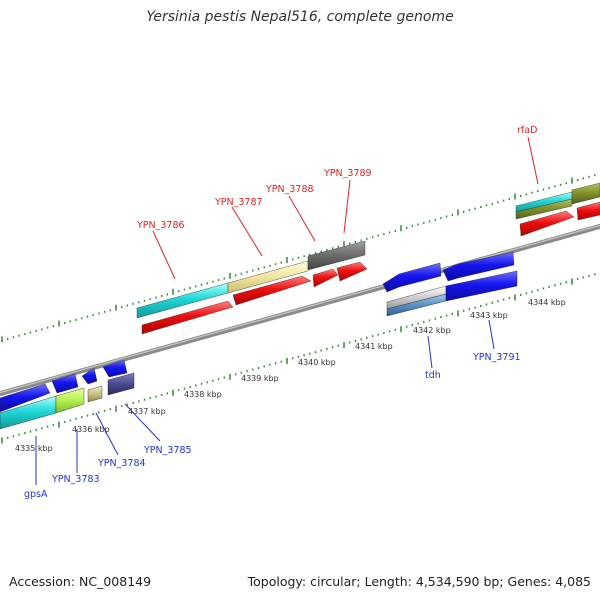 This screenshot has width=600, height=600. I want to click on gene-label-YPN_3784: YPN_3784, so click(121, 463).